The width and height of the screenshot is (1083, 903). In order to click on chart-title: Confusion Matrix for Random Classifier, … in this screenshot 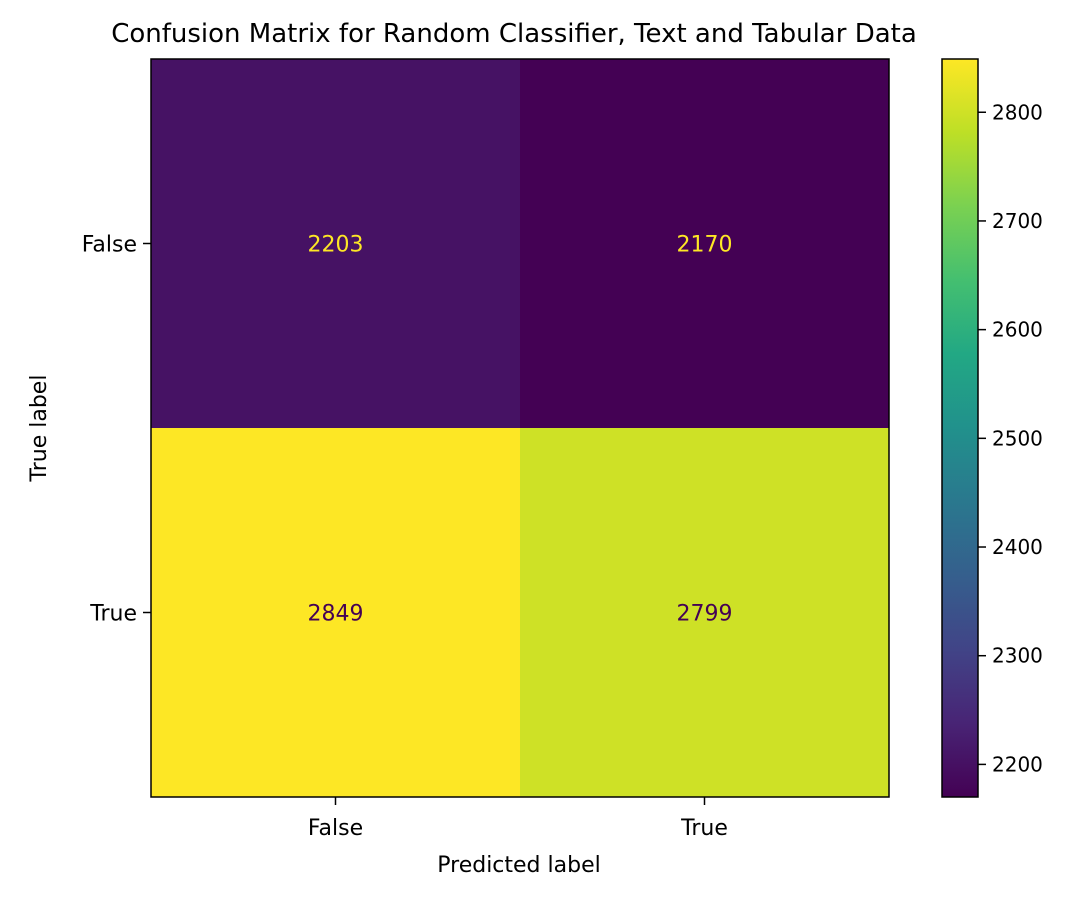, I will do `click(514, 34)`.